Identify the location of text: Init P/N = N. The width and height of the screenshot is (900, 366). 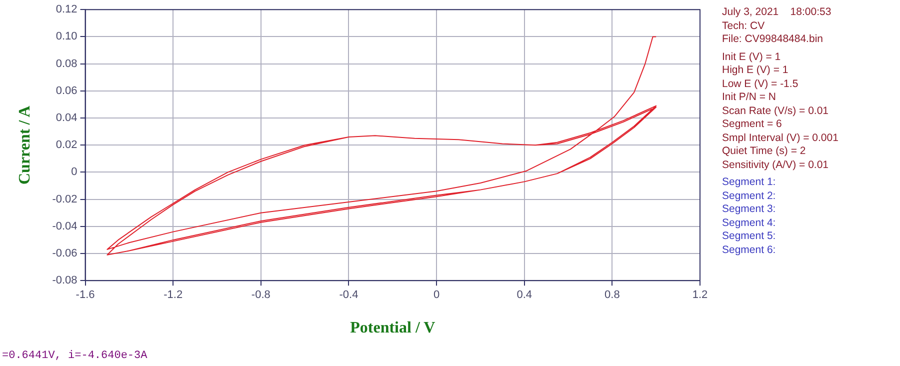
(749, 97).